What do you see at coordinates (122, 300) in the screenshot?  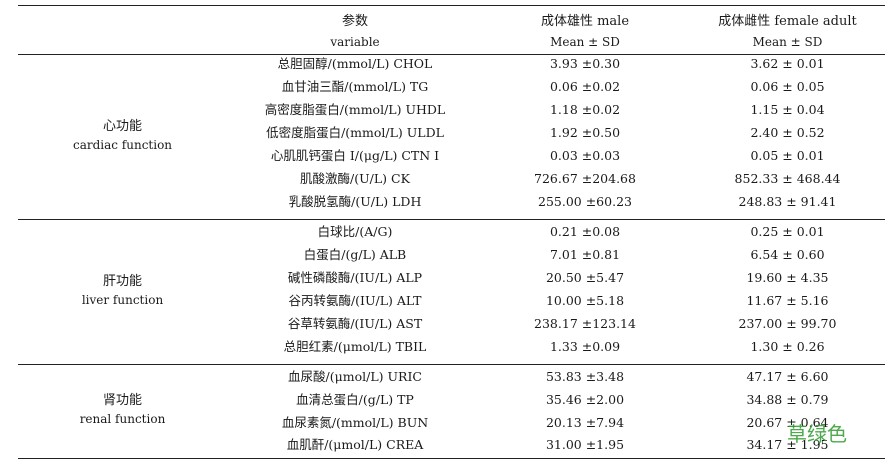 I see `section-label-en: liver function` at bounding box center [122, 300].